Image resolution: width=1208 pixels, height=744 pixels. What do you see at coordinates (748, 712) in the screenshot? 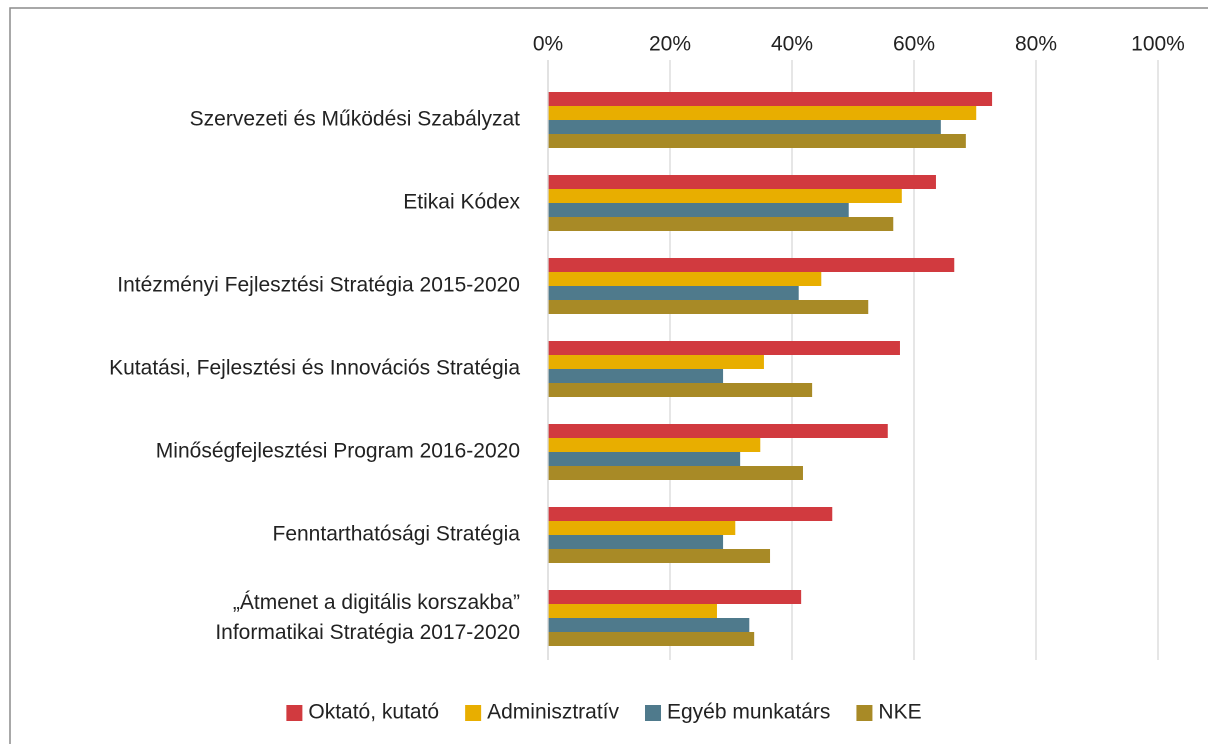
I see `legend-label: Egyéb munkatárs` at bounding box center [748, 712].